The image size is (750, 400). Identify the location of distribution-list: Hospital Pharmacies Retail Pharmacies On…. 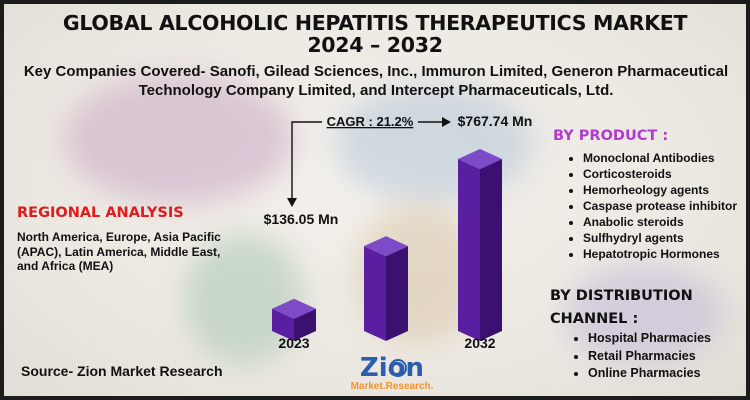
(659, 356).